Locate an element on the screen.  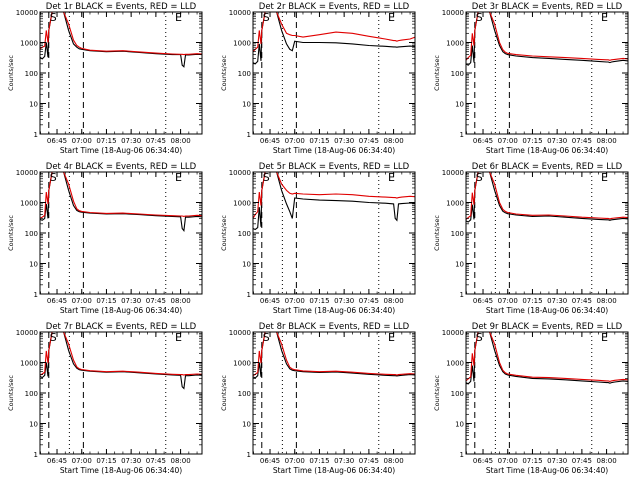
panel-title: Det 8r BLACK = Events, RED = LLD is located at coordinates (334, 327).